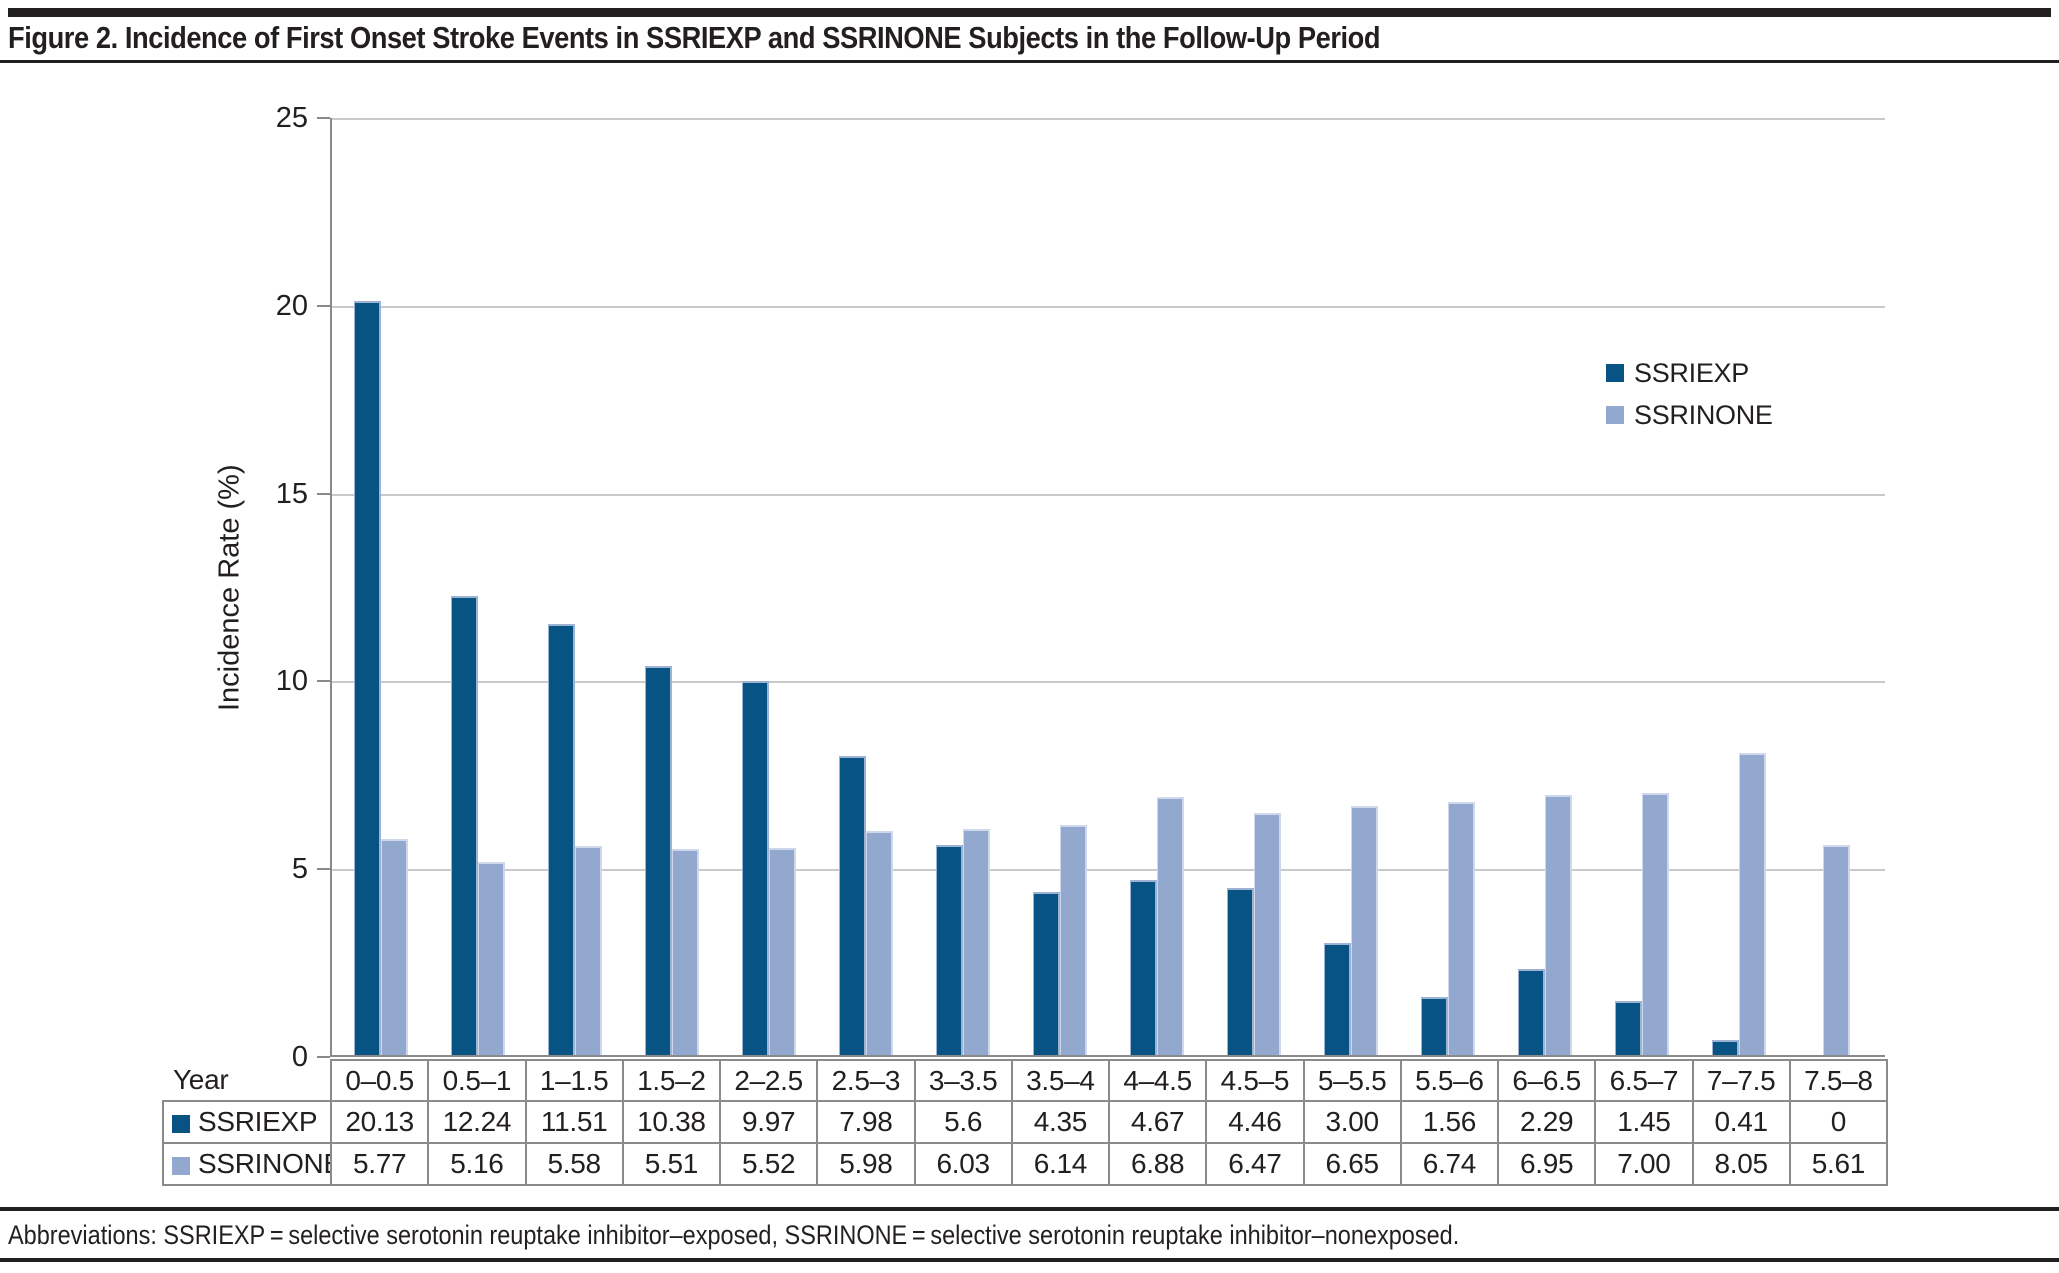 This screenshot has height=1273, width=2059. What do you see at coordinates (1545, 586) in the screenshot?
I see `category-group-6–6.5` at bounding box center [1545, 586].